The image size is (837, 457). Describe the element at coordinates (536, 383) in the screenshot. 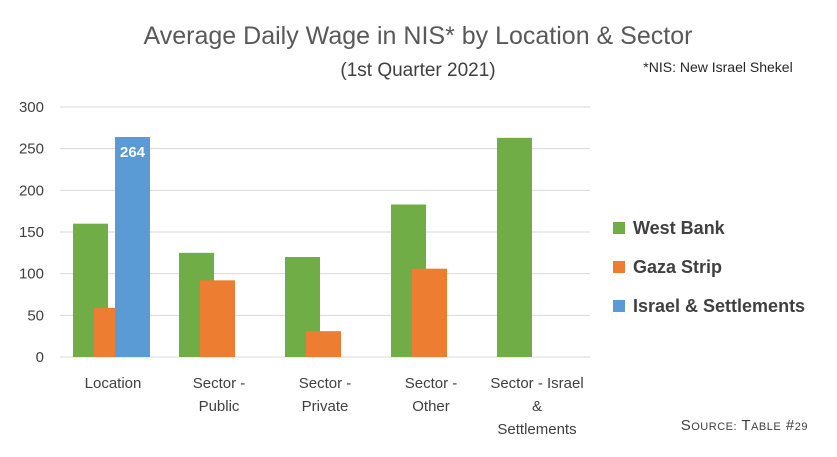

I see `x-tick-label: Sector - Israel` at that location.